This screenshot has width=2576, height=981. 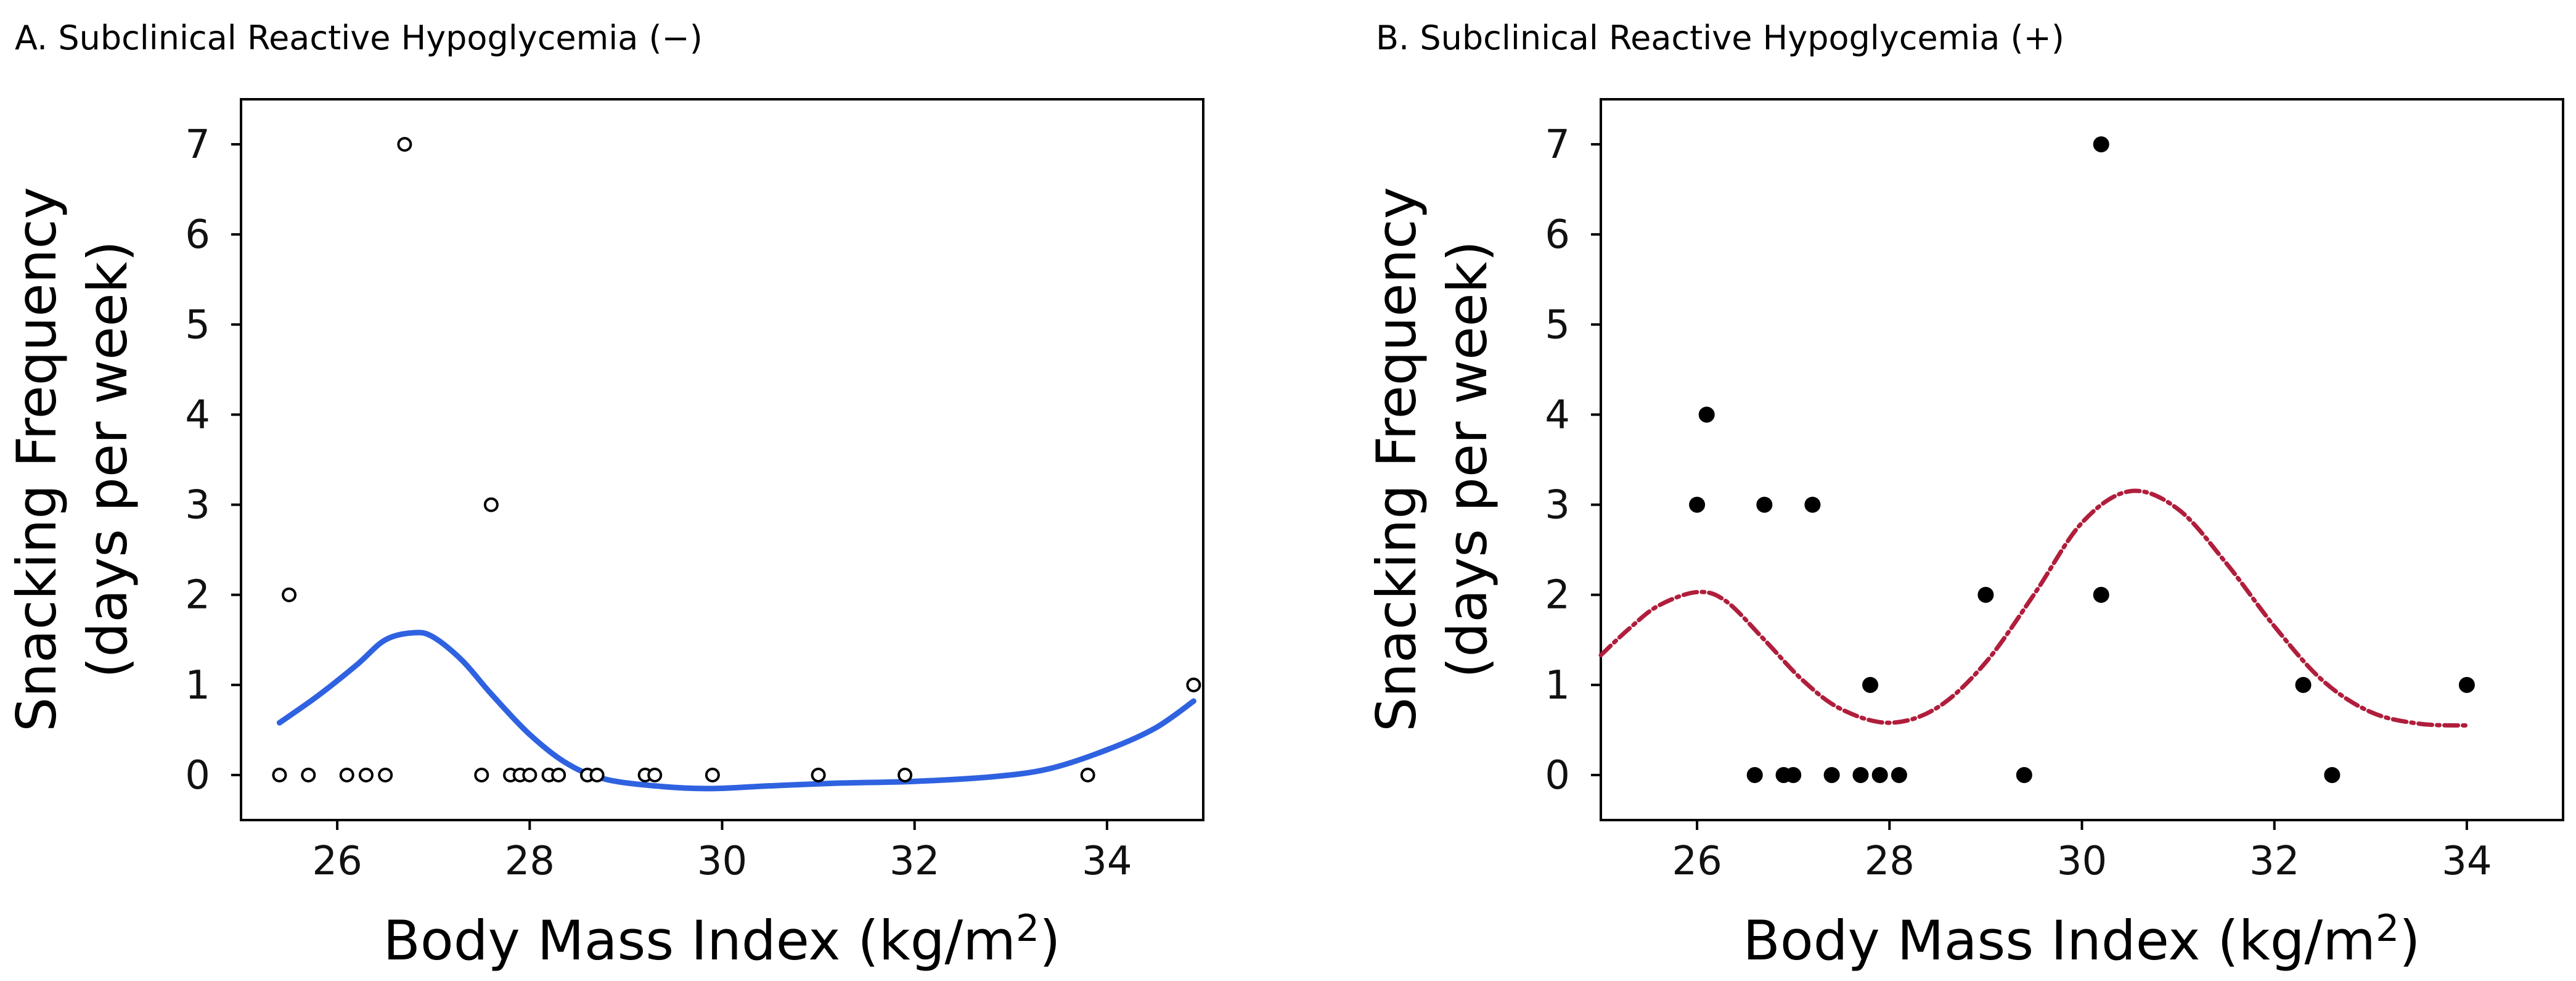 I want to click on panel-a-title: A. Subclinical Reactive Hypoglycemia (−), so click(x=359, y=37).